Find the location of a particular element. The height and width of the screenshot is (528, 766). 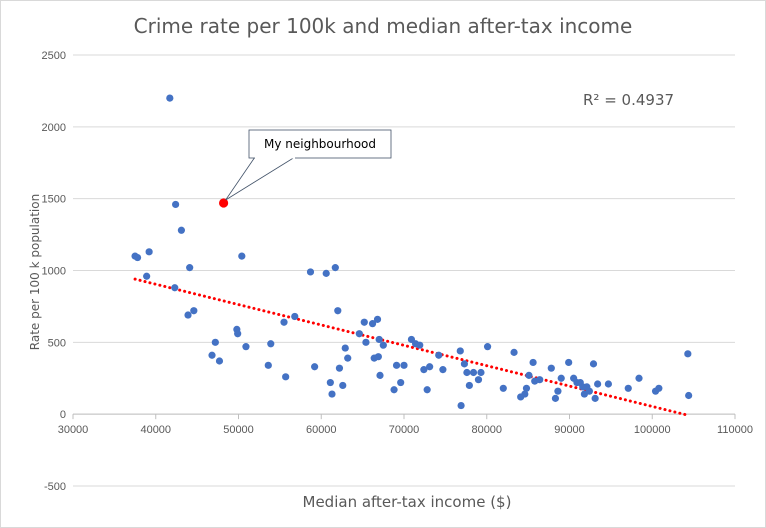

callout-pointer is located at coordinates (261, 178).